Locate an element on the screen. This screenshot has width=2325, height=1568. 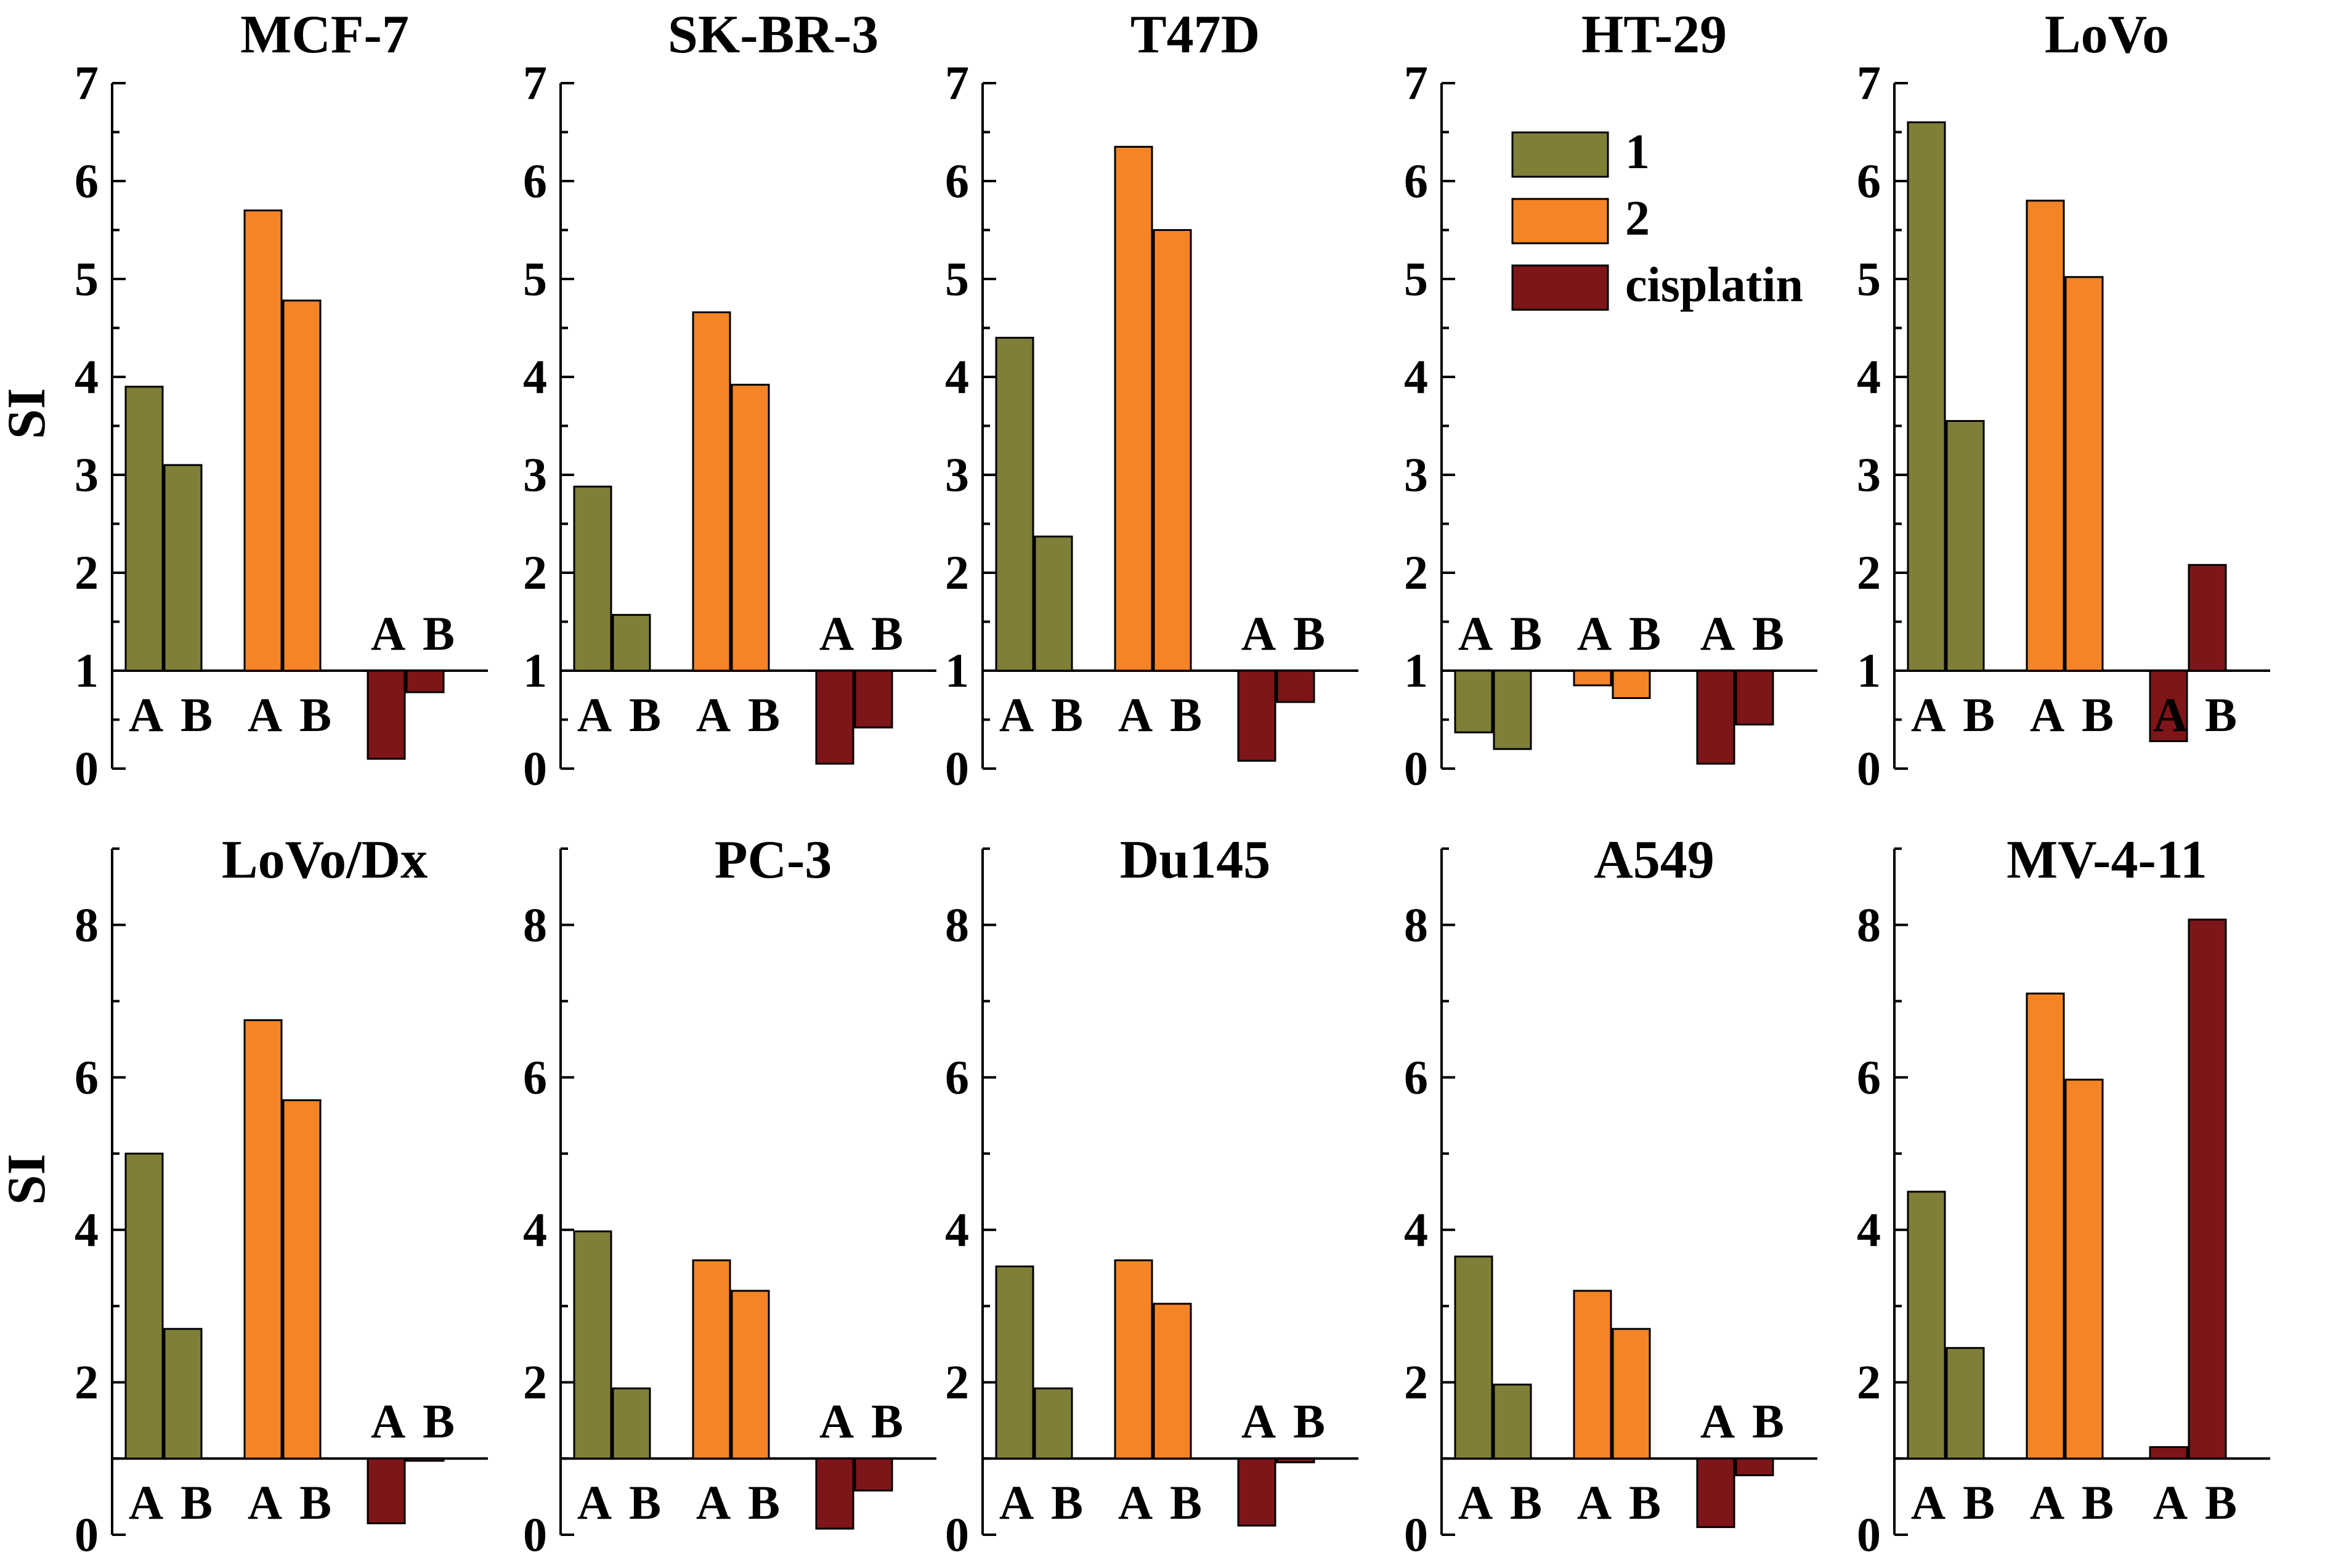
y-axis-label: SI is located at coordinates (29, 1179).